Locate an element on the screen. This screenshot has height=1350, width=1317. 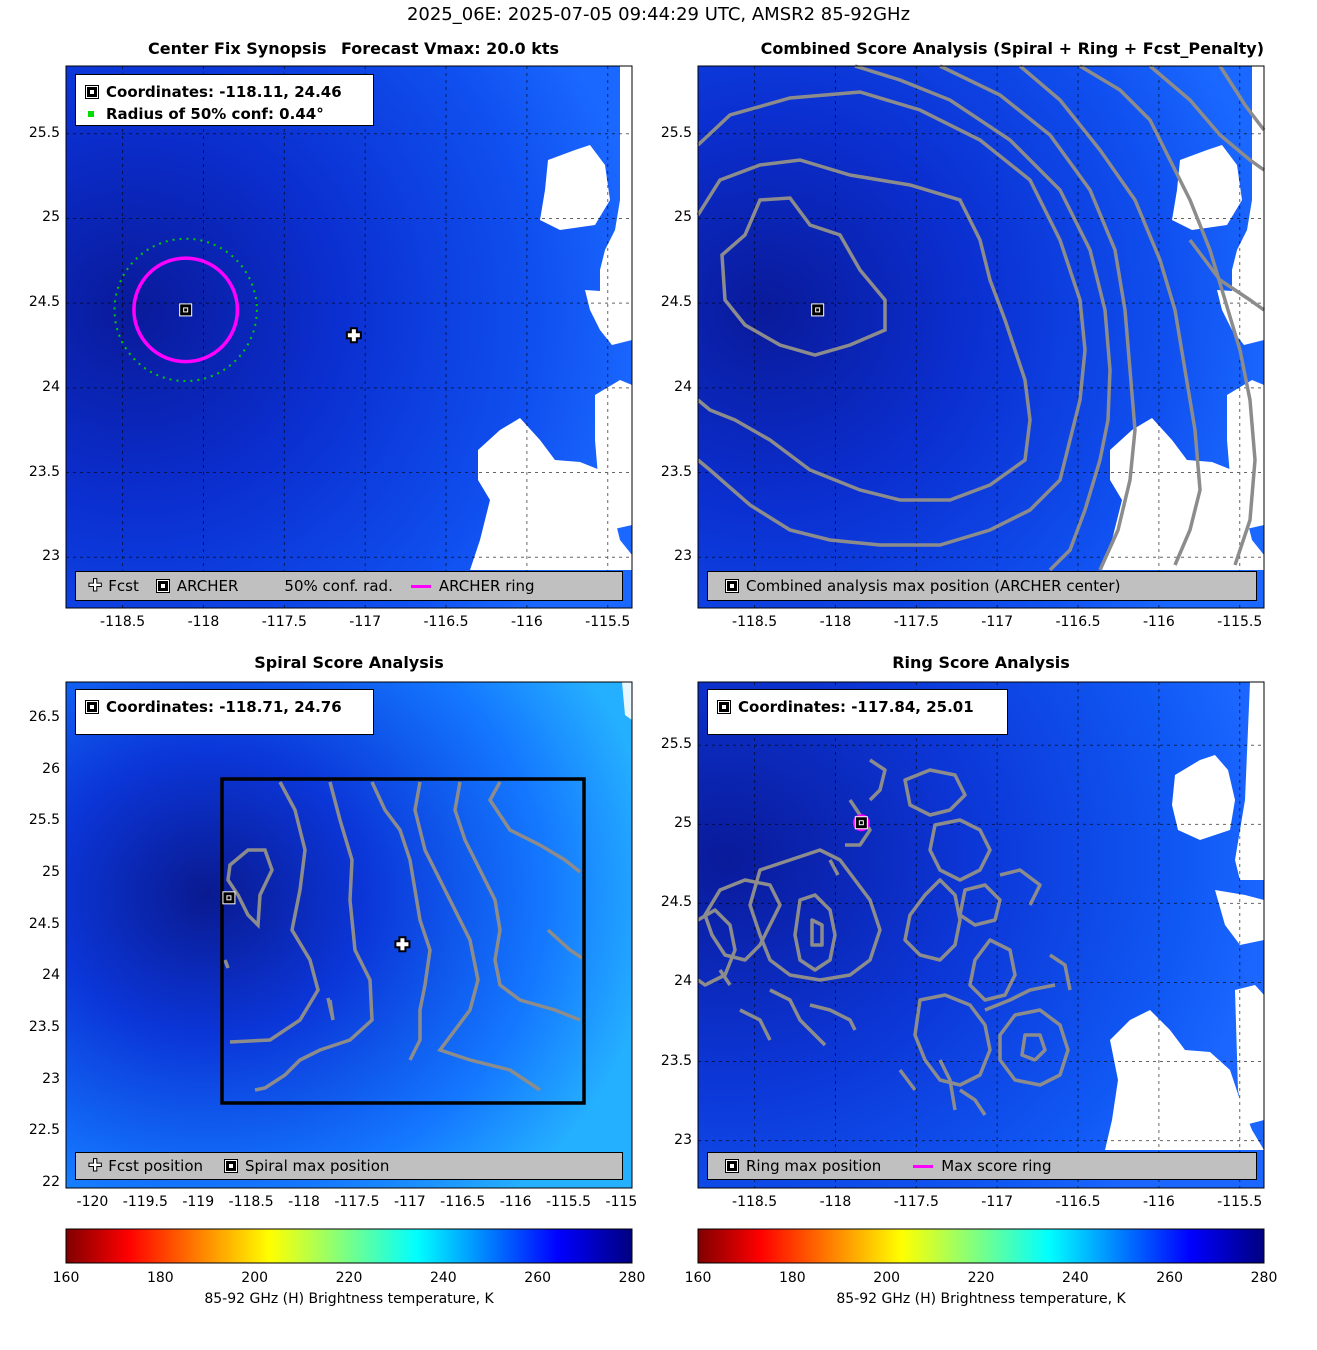
synopsis-xtick: -116 is located at coordinates (526, 622).